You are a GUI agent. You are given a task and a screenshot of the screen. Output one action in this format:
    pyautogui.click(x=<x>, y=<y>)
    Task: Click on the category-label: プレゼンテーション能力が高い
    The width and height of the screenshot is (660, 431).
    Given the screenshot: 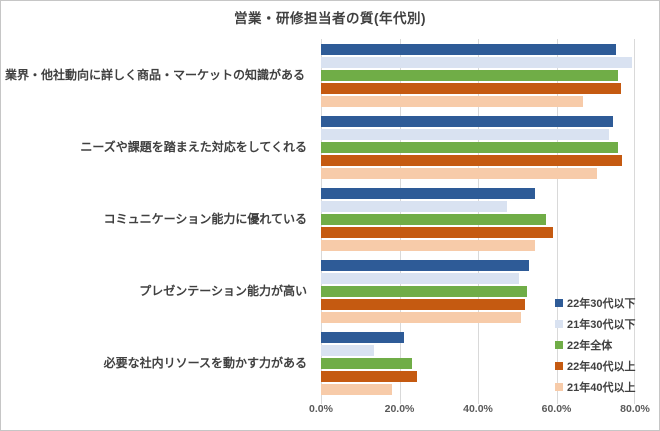 What is the action you would take?
    pyautogui.click(x=223, y=291)
    